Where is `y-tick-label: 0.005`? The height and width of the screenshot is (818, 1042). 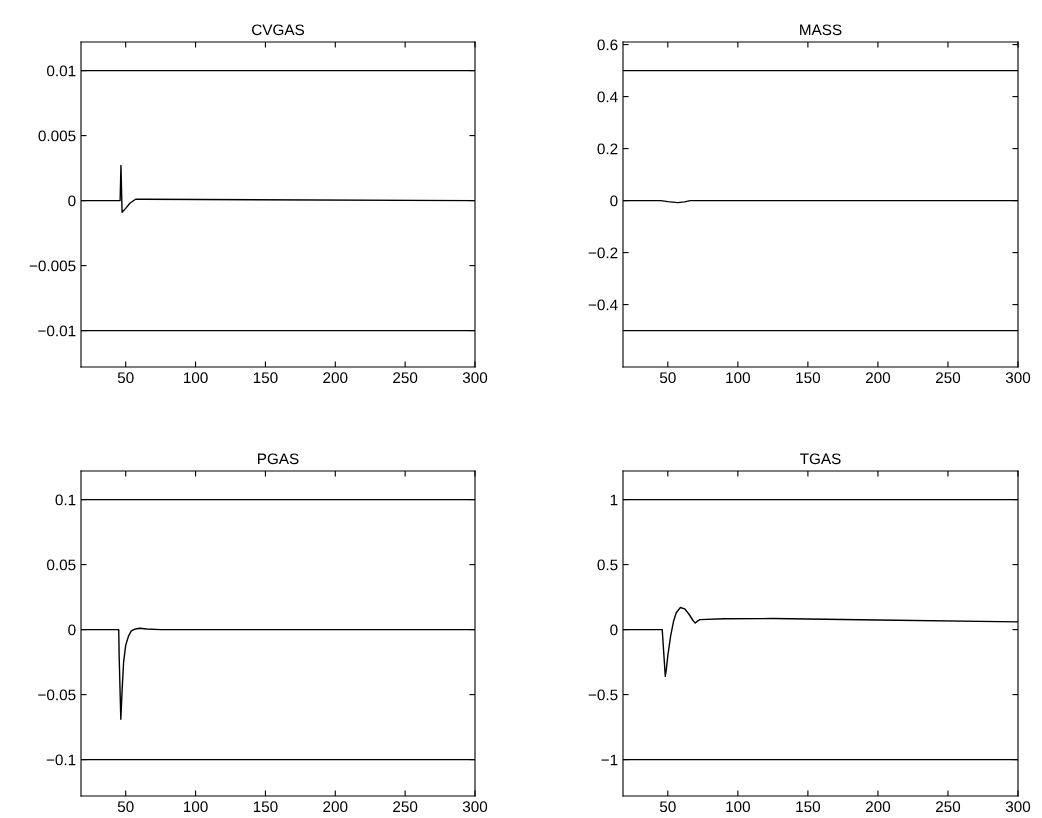 y-tick-label: 0.005 is located at coordinates (57, 136).